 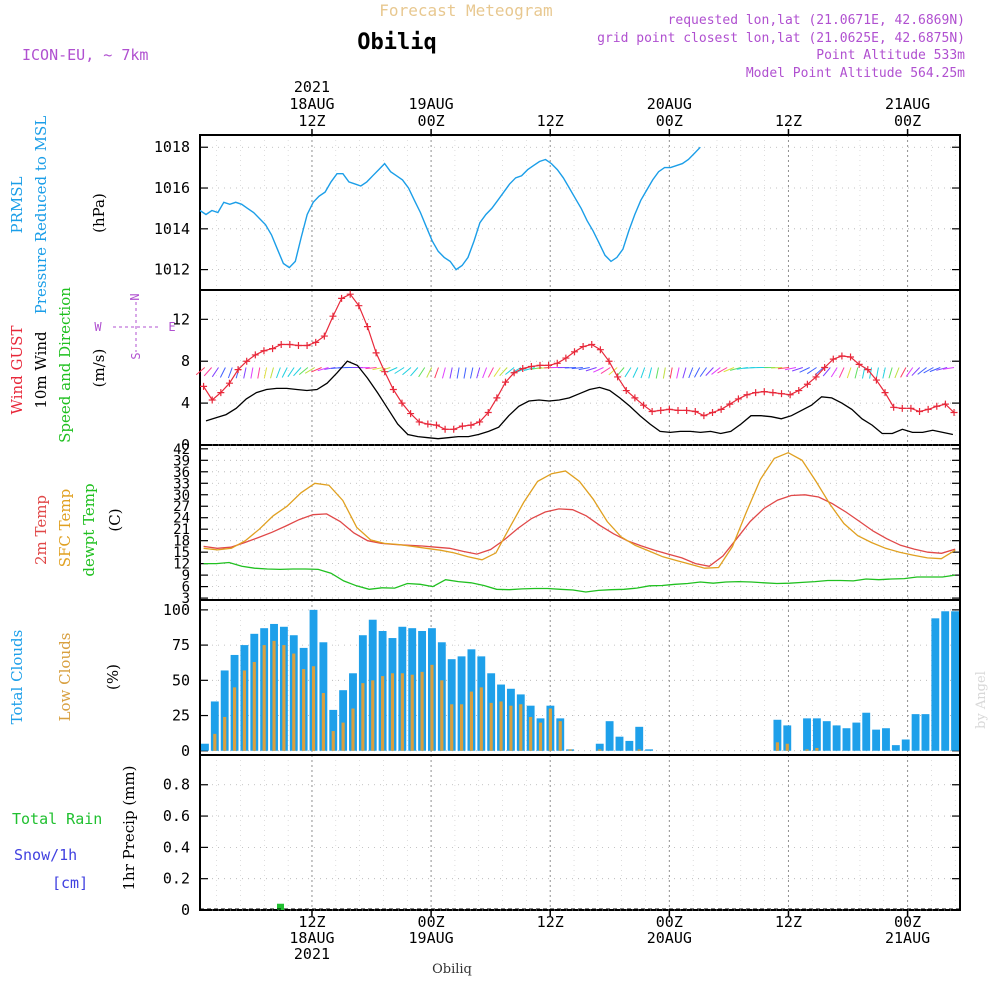 I want to click on top-axis-label: 00Z, so click(x=907, y=121).